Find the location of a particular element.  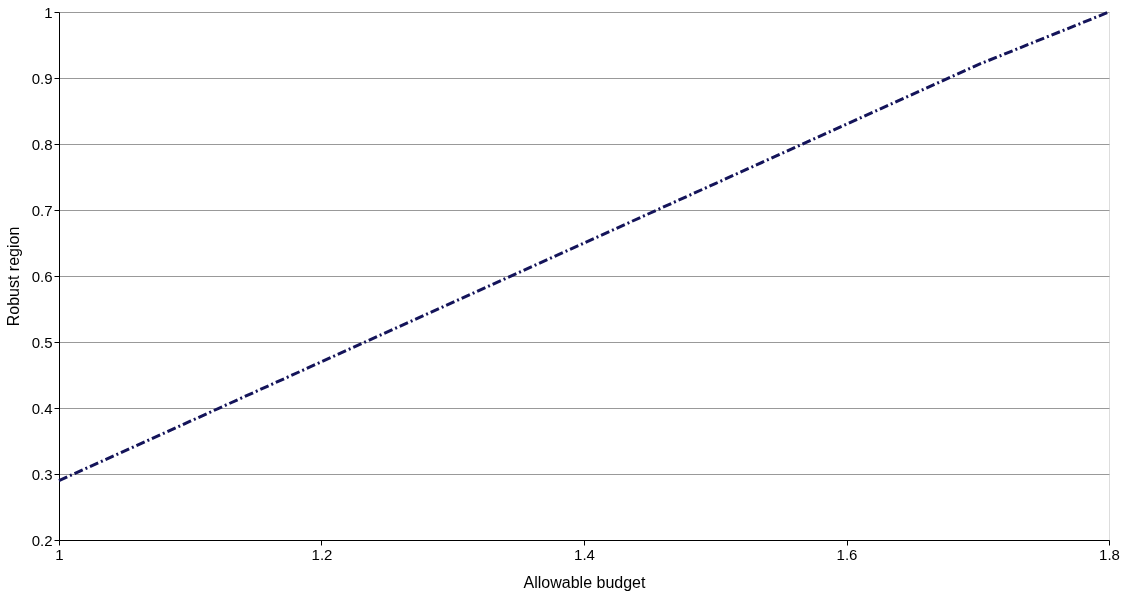

y-tick-label: 1 is located at coordinates (48, 12).